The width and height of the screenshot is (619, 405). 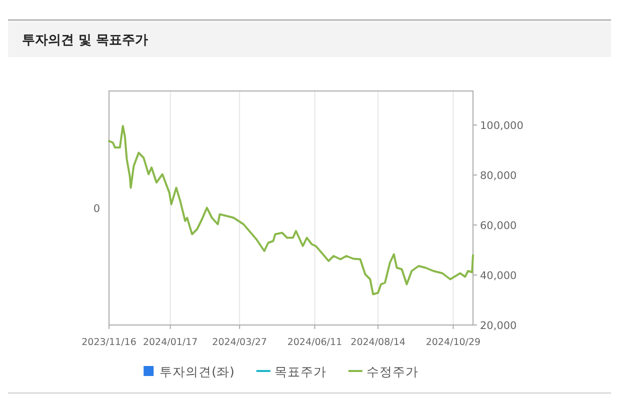 What do you see at coordinates (314, 342) in the screenshot?
I see `x-tick-label: 2024/06/11` at bounding box center [314, 342].